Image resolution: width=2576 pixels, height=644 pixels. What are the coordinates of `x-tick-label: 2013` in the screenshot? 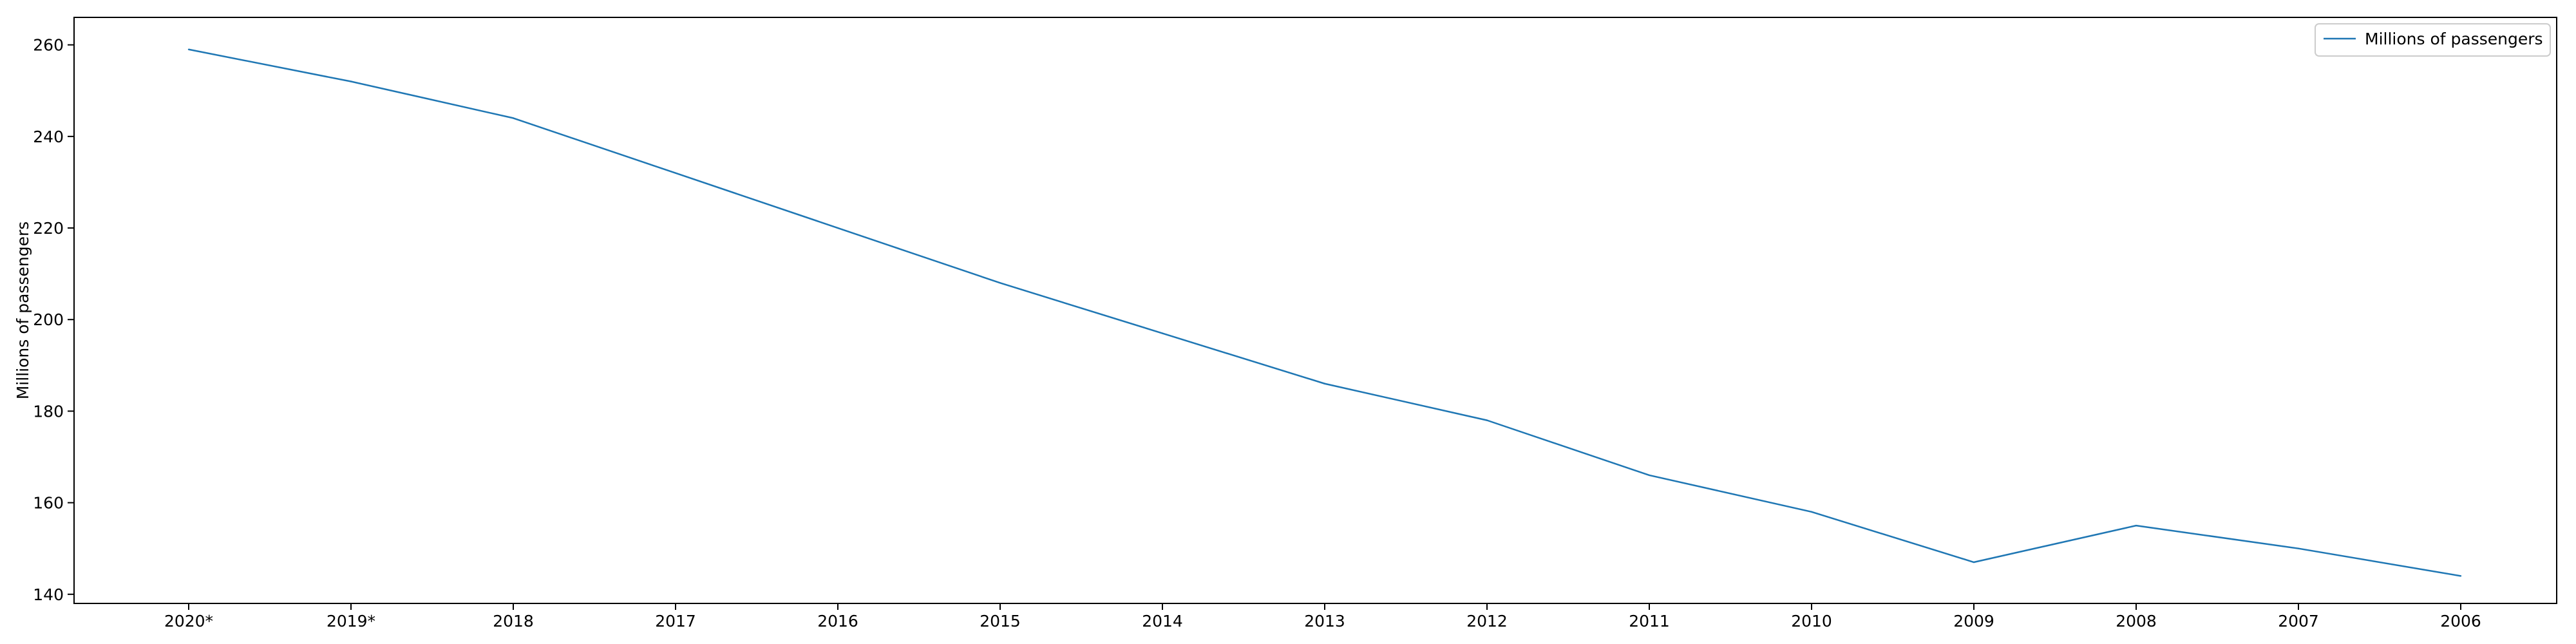 It's located at (1324, 621).